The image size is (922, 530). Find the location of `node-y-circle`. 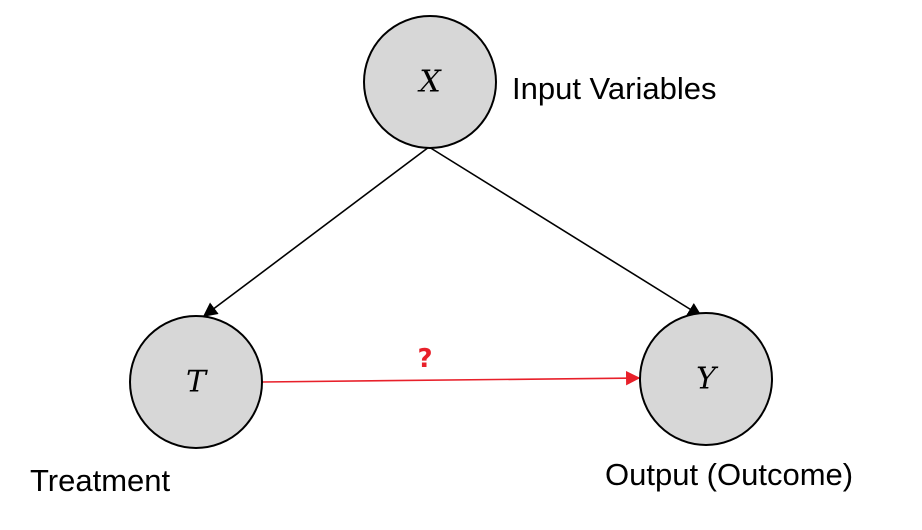

node-y-circle is located at coordinates (706, 379).